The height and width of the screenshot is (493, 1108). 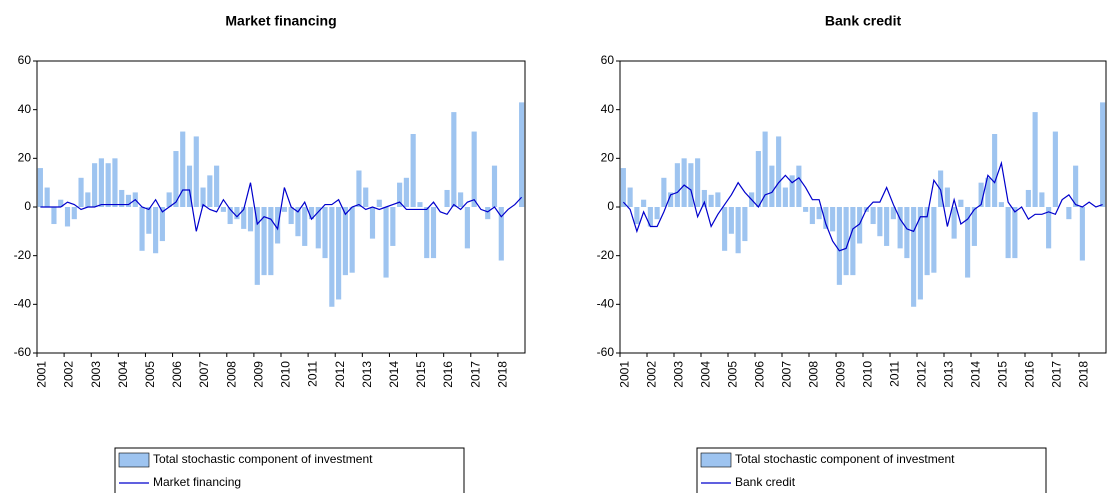 What do you see at coordinates (895, 374) in the screenshot?
I see `x-tick-label: 2011` at bounding box center [895, 374].